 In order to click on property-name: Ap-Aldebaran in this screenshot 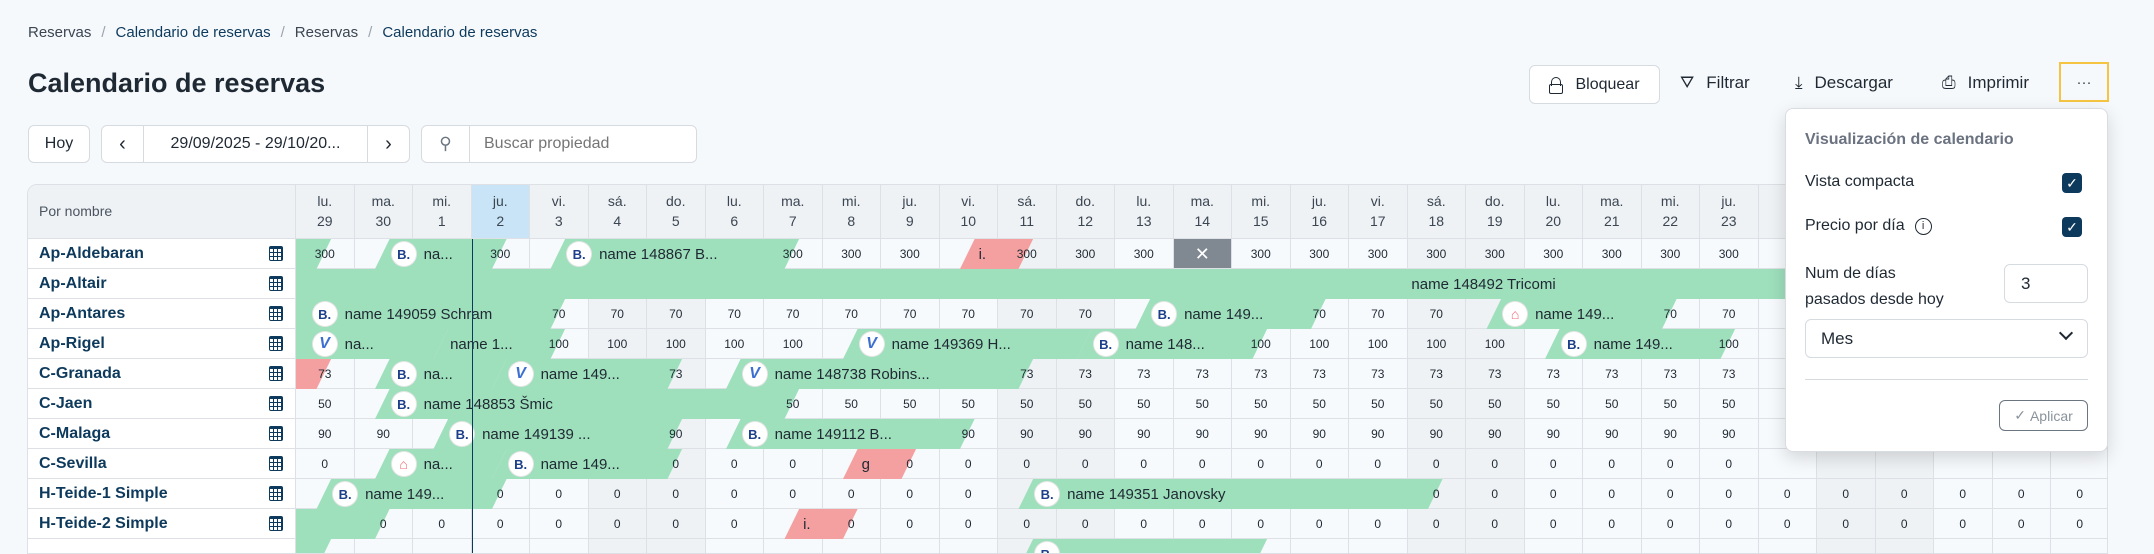, I will do `click(162, 254)`.